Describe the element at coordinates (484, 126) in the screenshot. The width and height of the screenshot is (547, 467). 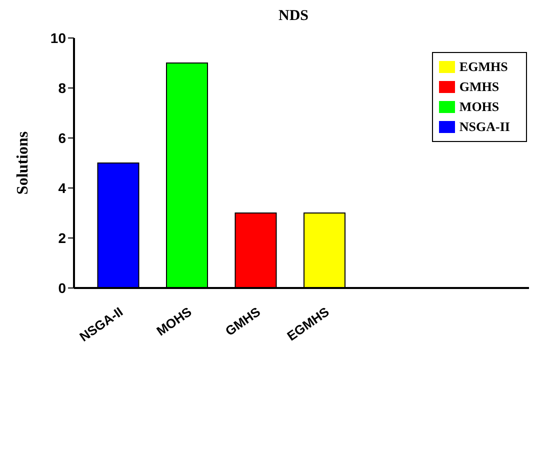
I see `legend-label: NSGA-II` at that location.